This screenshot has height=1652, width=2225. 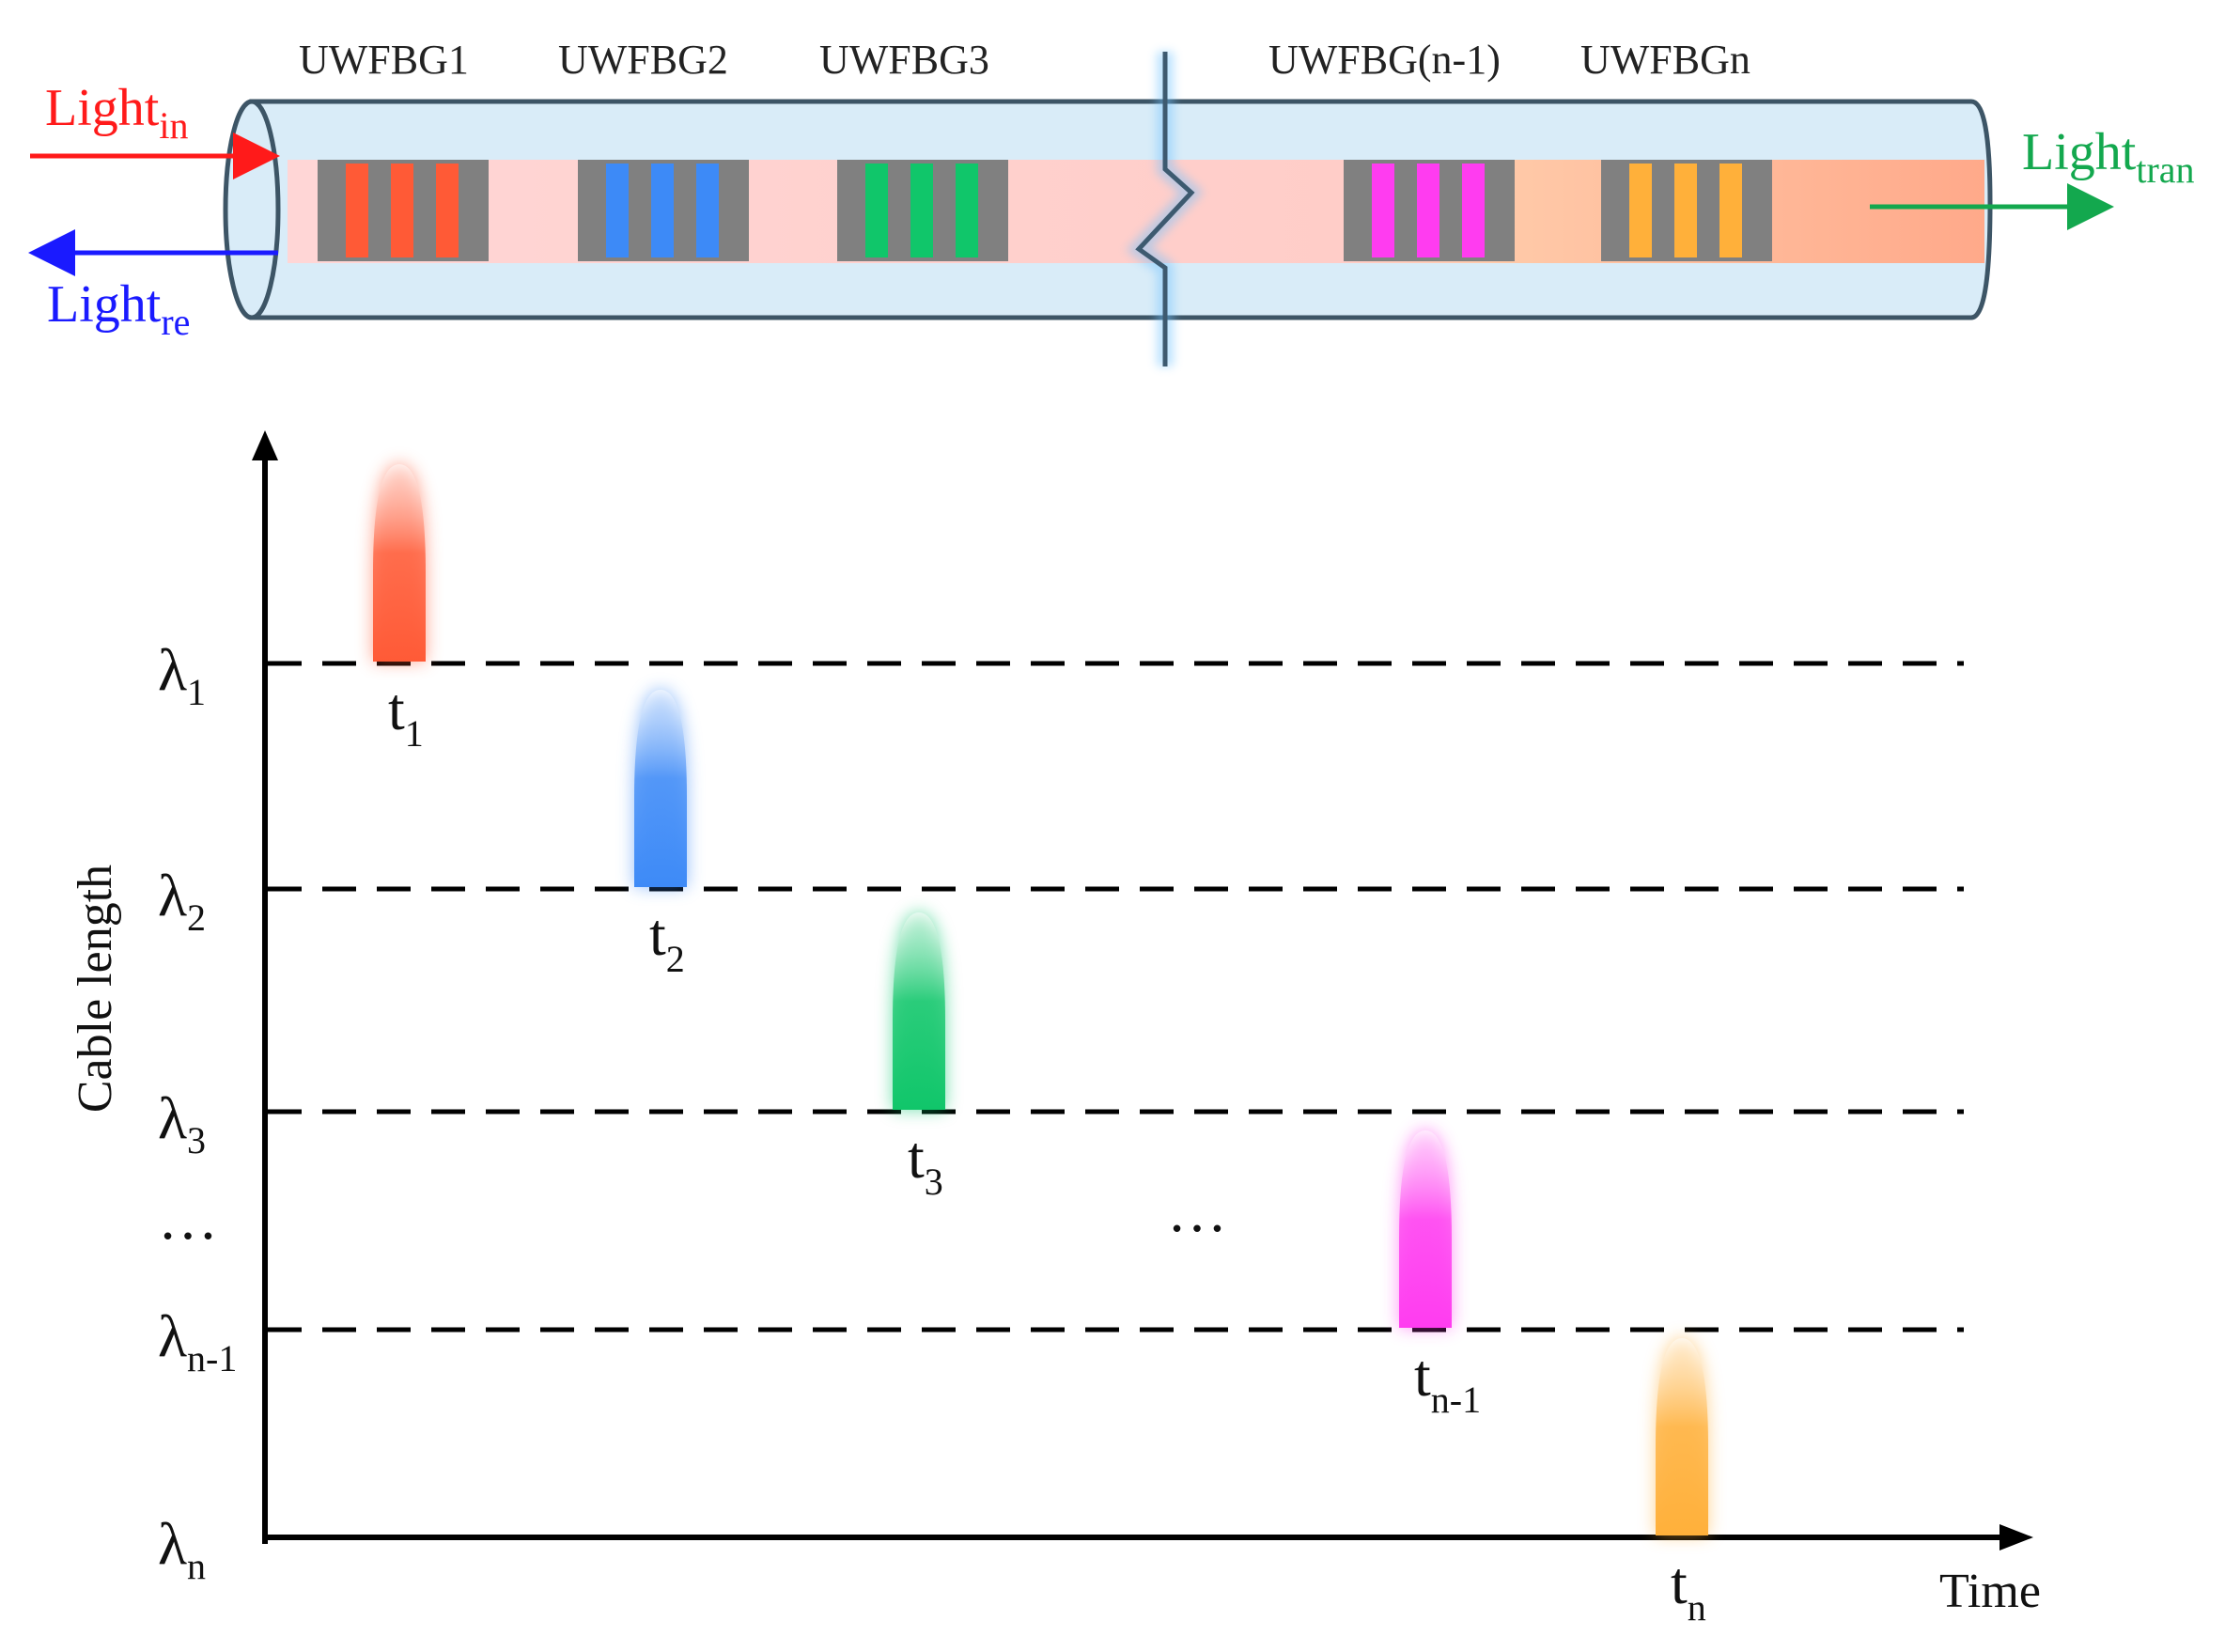 What do you see at coordinates (2016, 1537) in the screenshot?
I see `x-axis-arrowhead` at bounding box center [2016, 1537].